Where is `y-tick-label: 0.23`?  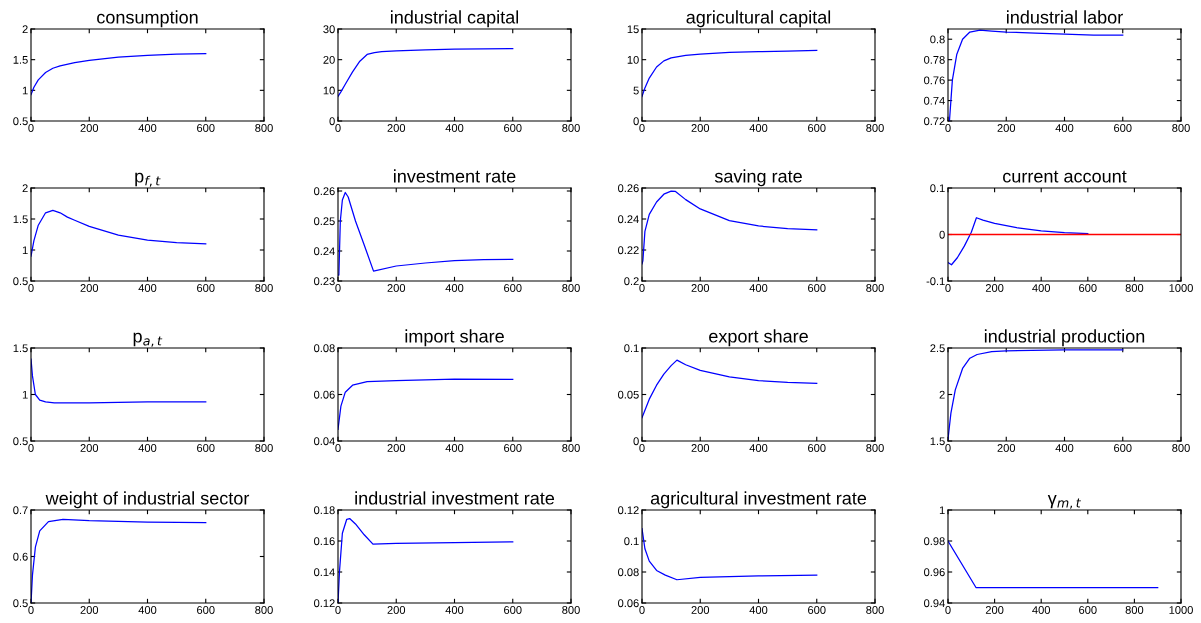
y-tick-label: 0.23 is located at coordinates (324, 281).